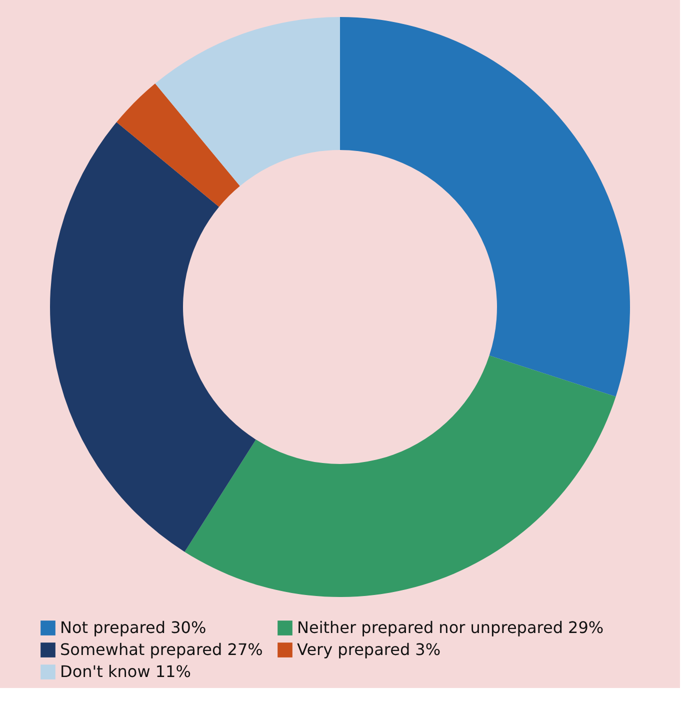 The image size is (685, 724). Describe the element at coordinates (450, 627) in the screenshot. I see `legend-label: Neither prepared nor unprepared 29%` at that location.